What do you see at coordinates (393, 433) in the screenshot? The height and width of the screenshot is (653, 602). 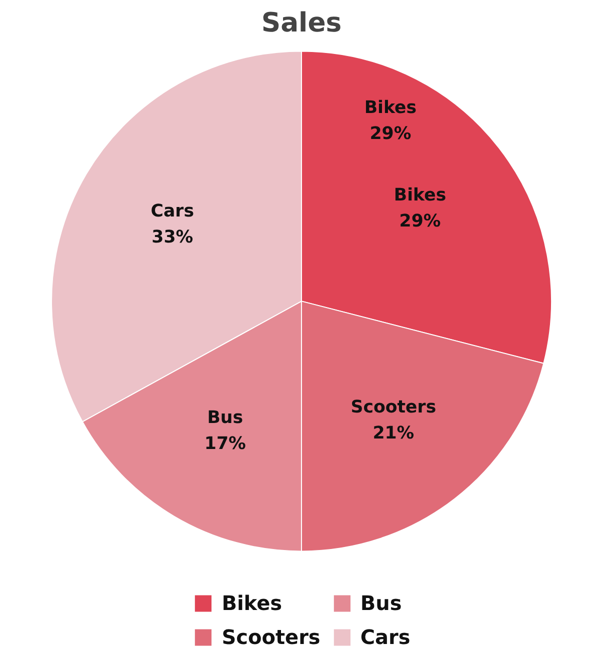 I see `data-label: 21%` at bounding box center [393, 433].